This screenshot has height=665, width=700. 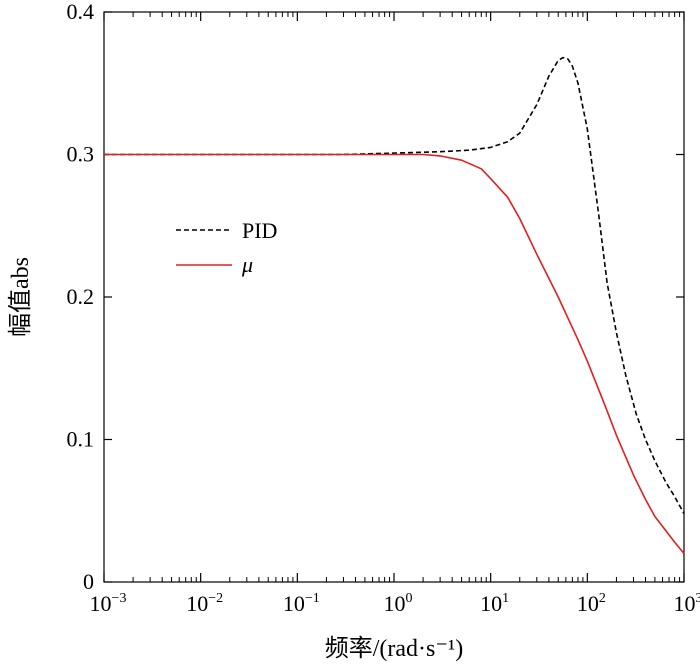 I want to click on x-tick-label: 10⁻², so click(x=204, y=603).